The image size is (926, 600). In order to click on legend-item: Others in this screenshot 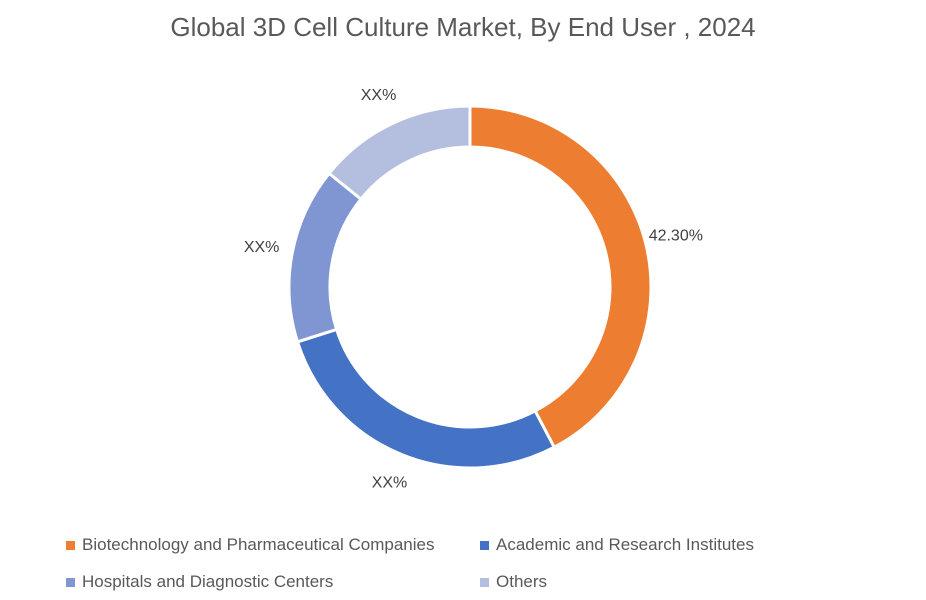, I will do `click(513, 582)`.